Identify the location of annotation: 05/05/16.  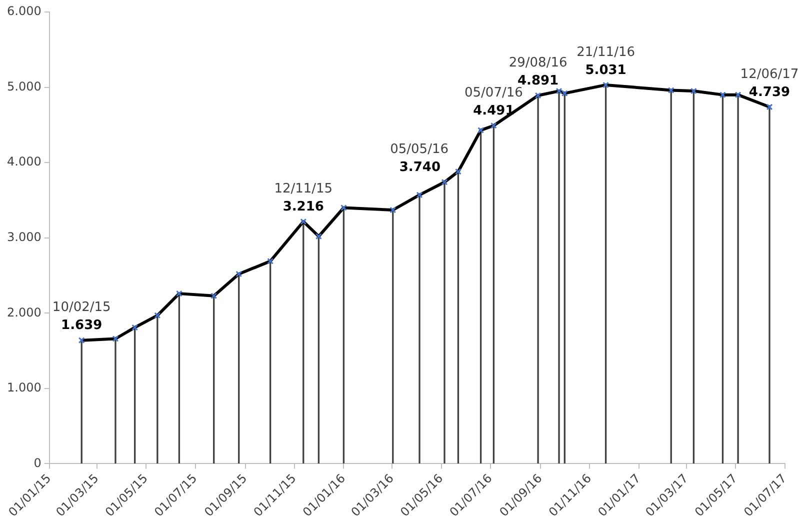
(419, 150).